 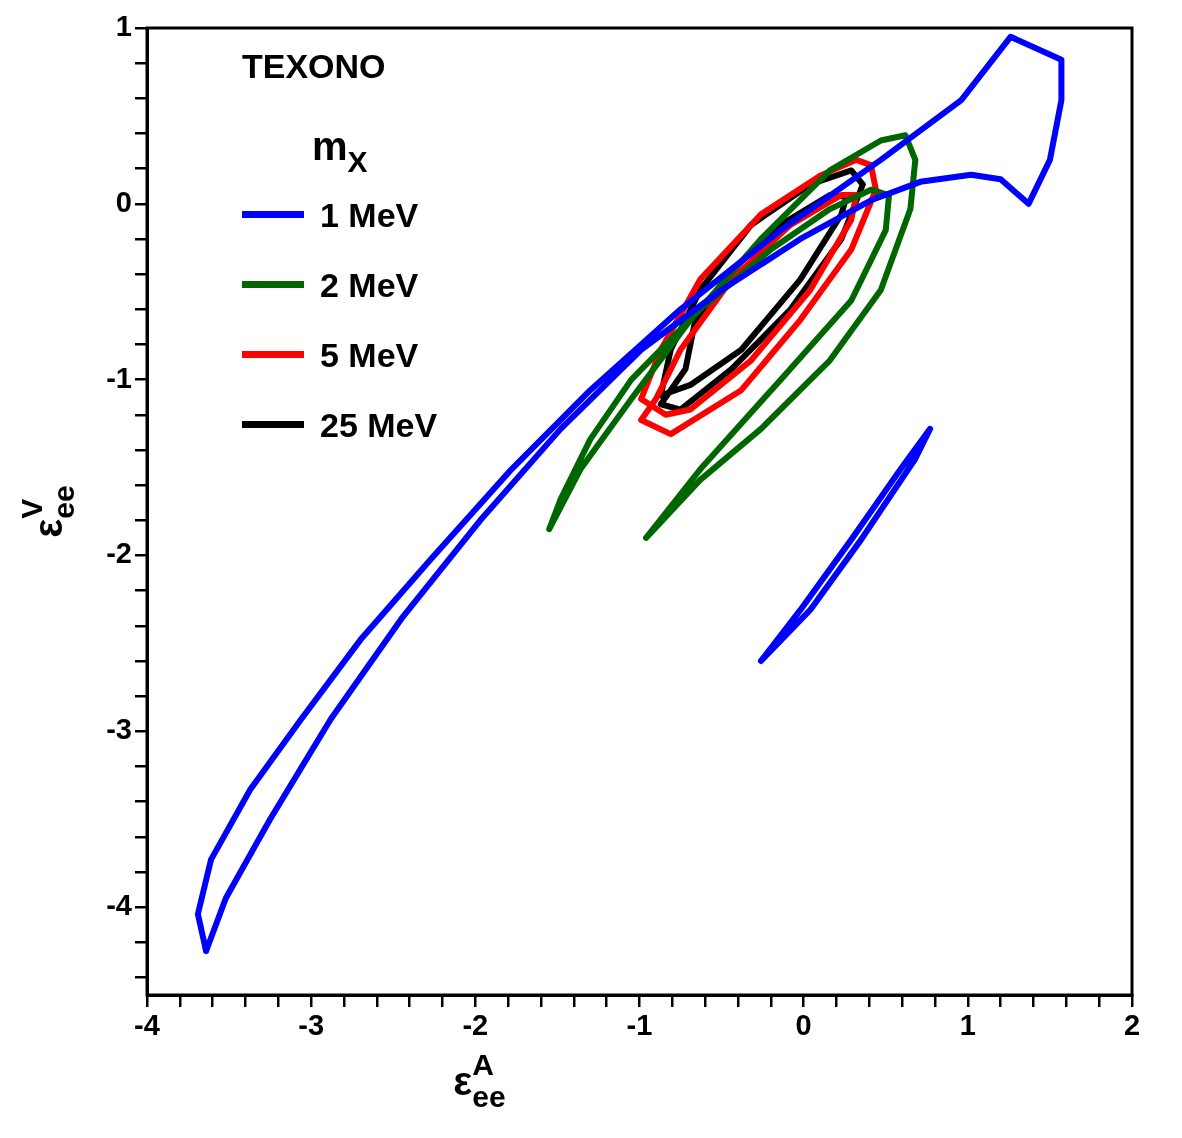 I want to click on legend-label: 1 MeV, so click(x=369, y=215).